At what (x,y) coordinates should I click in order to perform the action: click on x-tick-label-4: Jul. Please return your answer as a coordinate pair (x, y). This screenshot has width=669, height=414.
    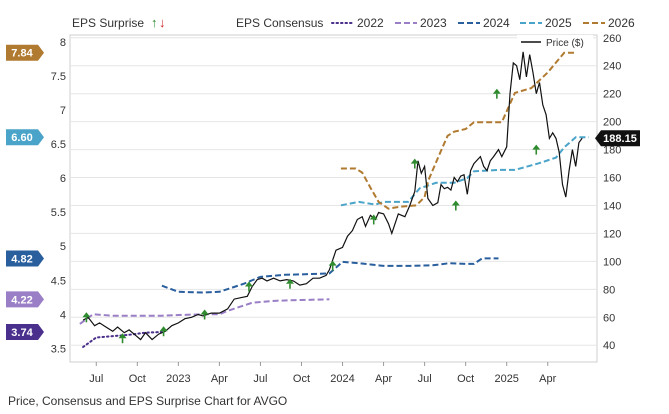
    Looking at the image, I should click on (260, 379).